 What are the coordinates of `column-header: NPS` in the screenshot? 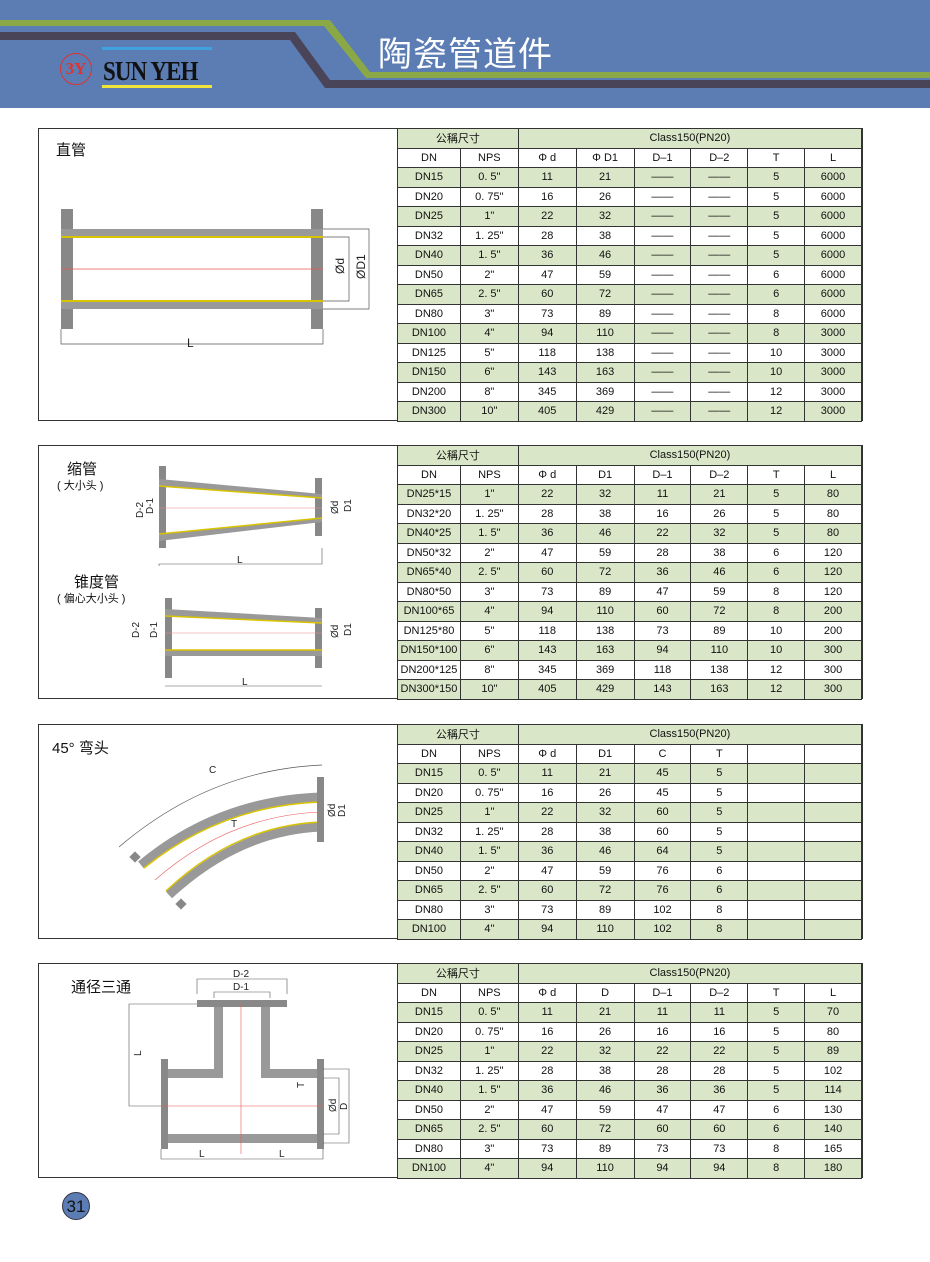 It's located at (489, 753).